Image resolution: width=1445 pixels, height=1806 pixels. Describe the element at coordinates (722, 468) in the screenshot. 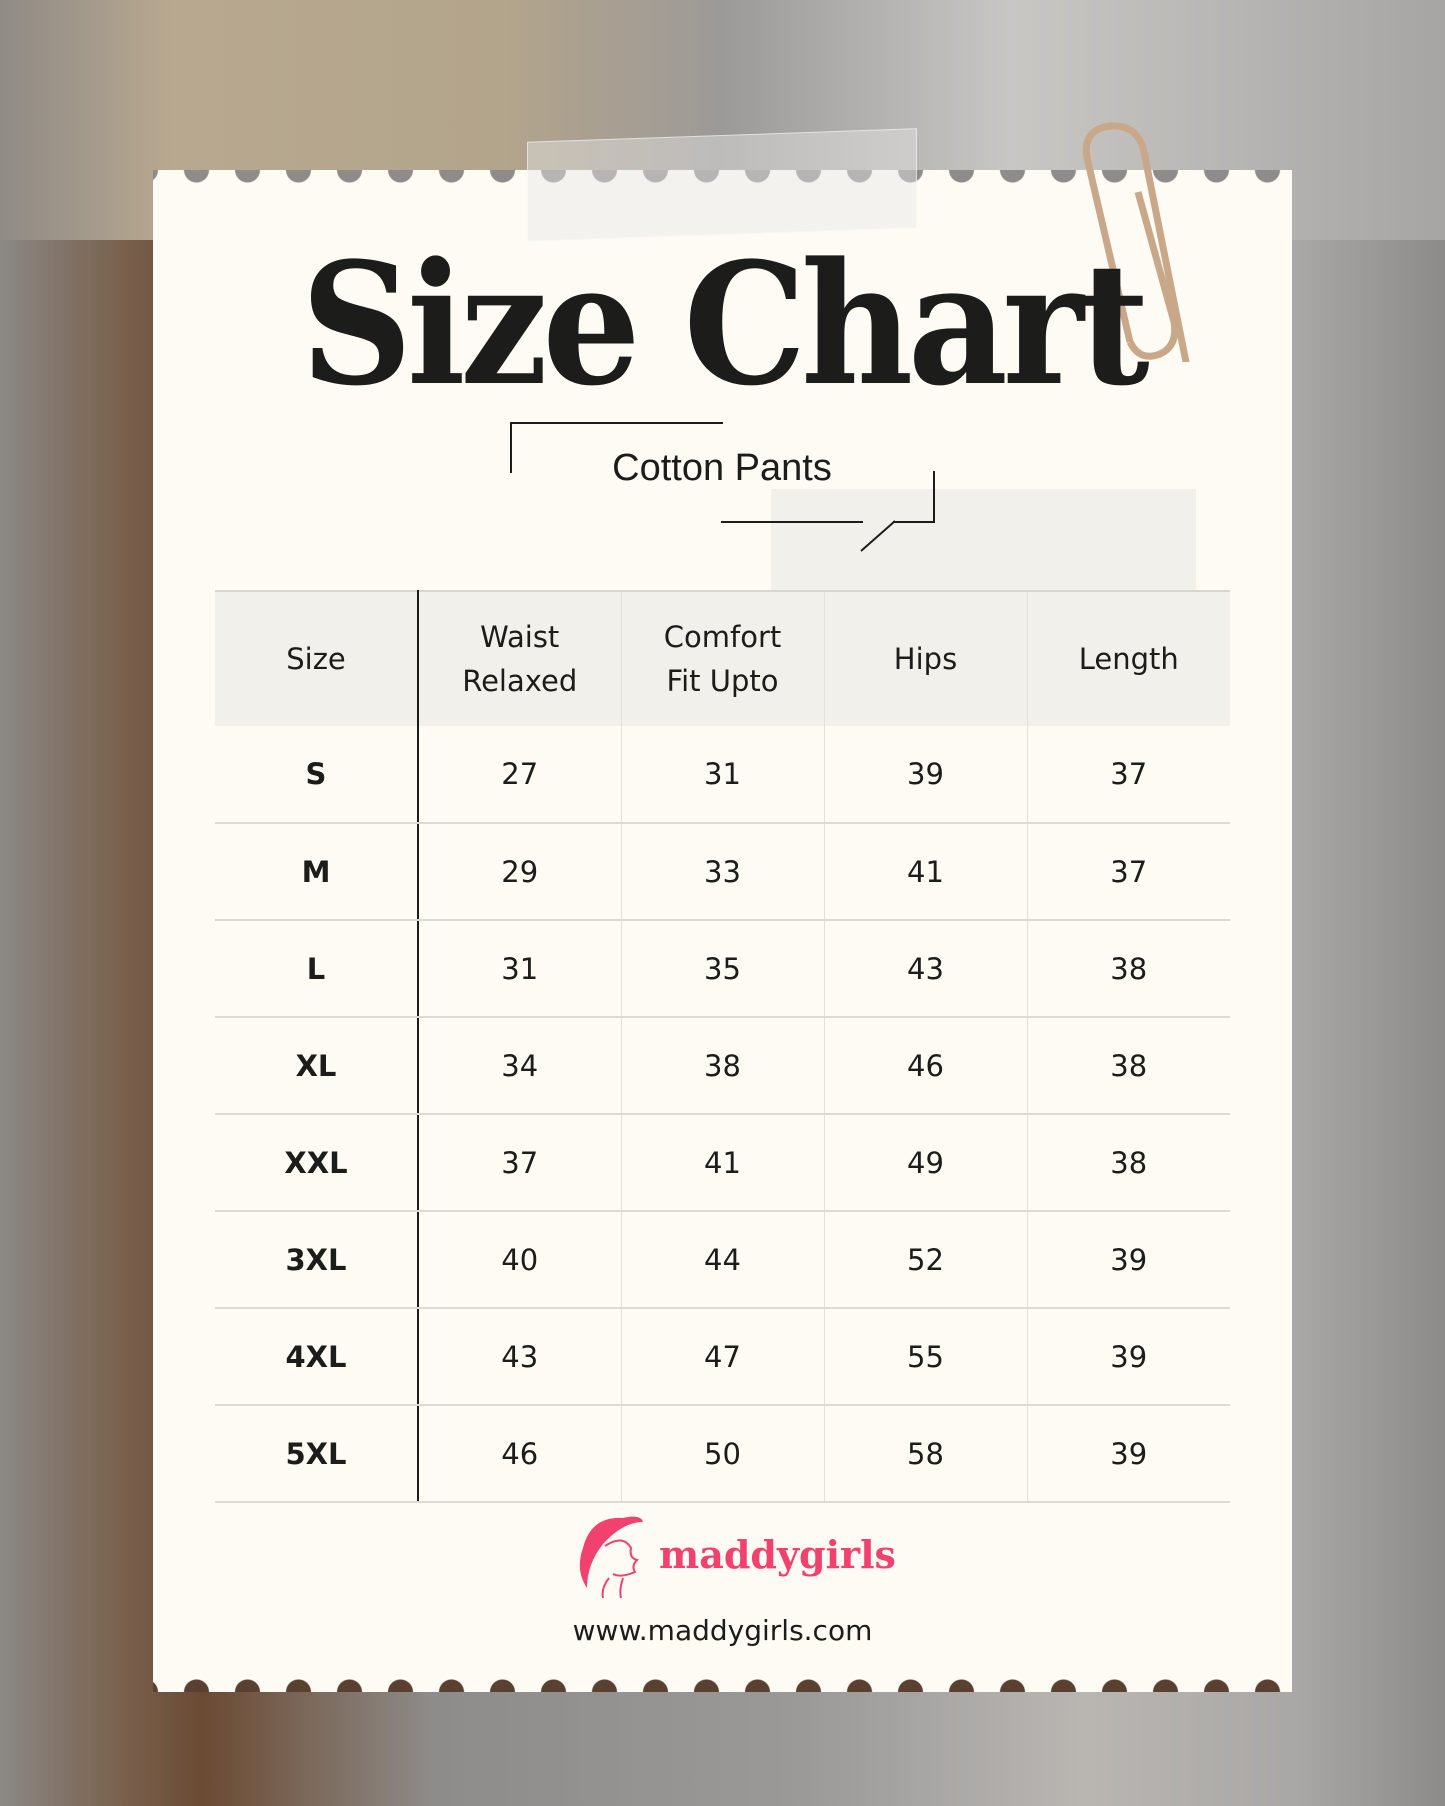

I see `product-subtitle: Cotton Pants` at that location.